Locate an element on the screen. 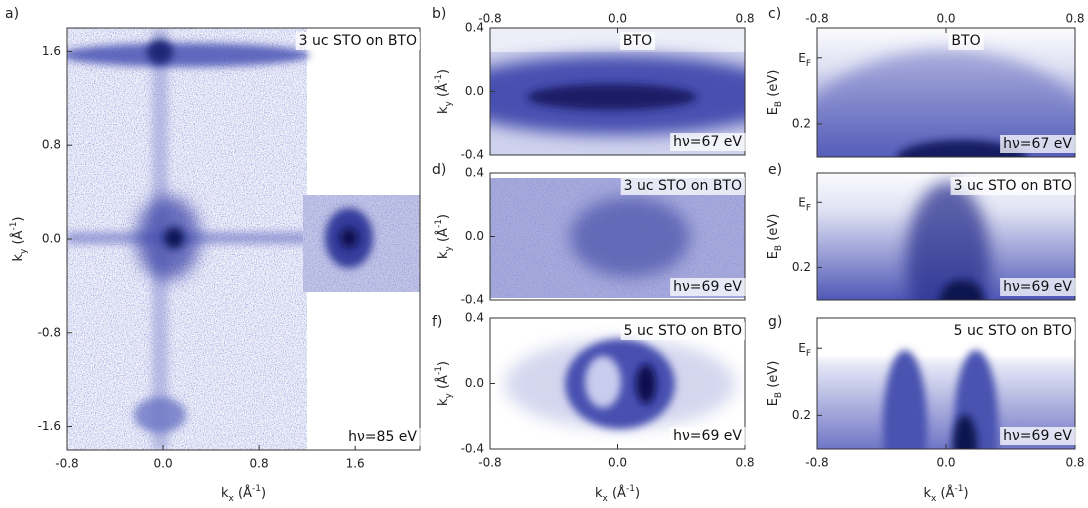 This screenshot has height=508, width=1088. y-tick-label: -0.4 is located at coordinates (472, 300).